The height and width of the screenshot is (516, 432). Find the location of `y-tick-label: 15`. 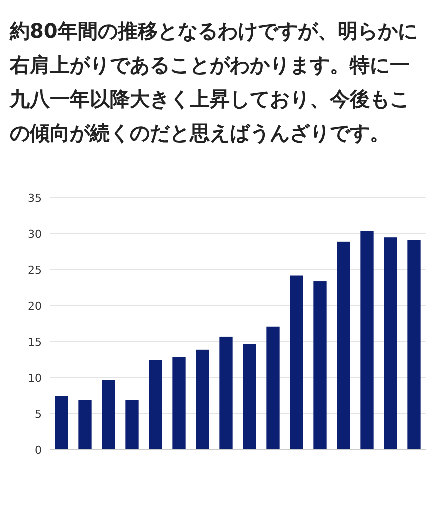

y-tick-label: 15 is located at coordinates (35, 342).